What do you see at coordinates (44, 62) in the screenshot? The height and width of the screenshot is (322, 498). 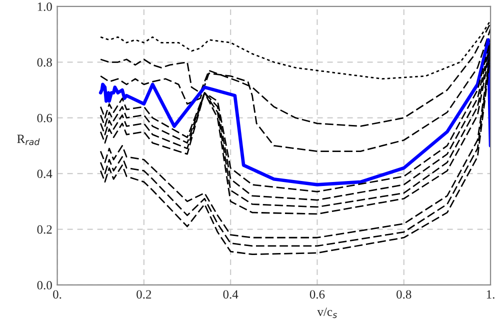 I see `y-tick-label: 0.8` at bounding box center [44, 62].